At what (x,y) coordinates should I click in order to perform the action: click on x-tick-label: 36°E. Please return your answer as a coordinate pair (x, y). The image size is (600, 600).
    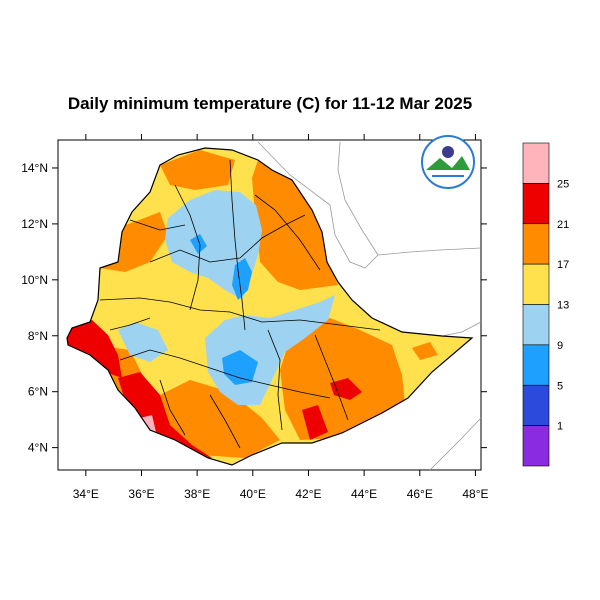
    Looking at the image, I should click on (141, 494).